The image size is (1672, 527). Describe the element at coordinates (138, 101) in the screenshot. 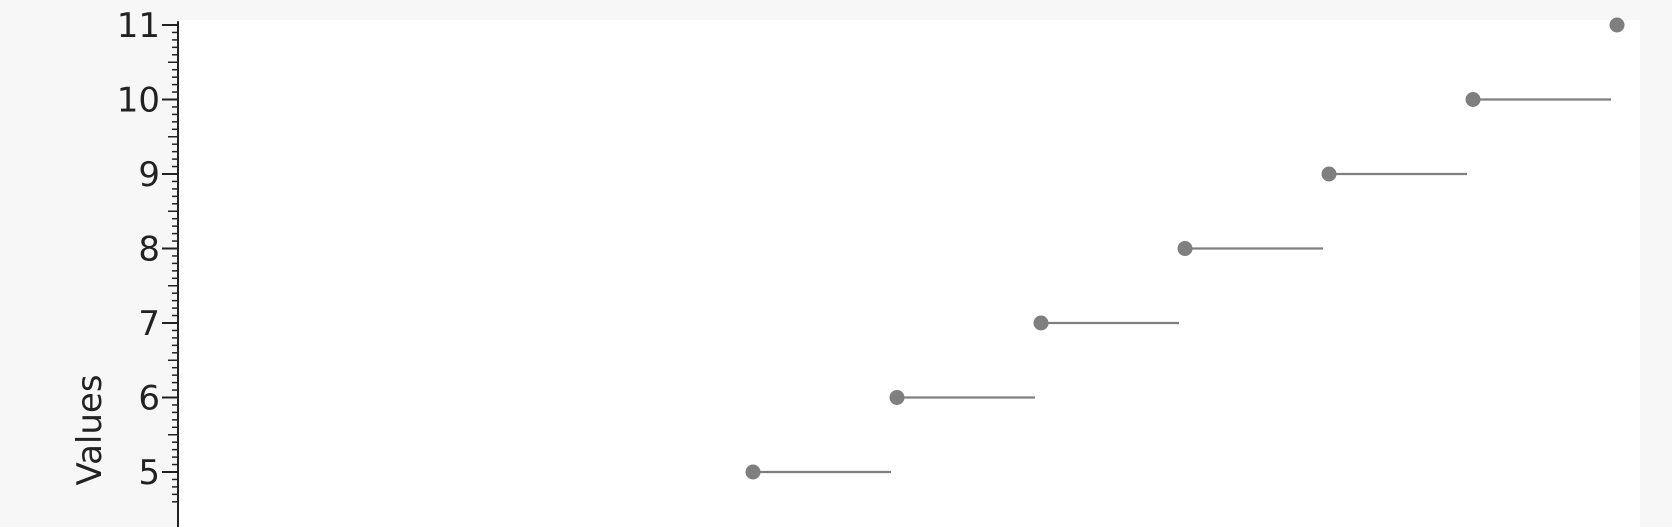

I see `y-tick-label: 10` at that location.